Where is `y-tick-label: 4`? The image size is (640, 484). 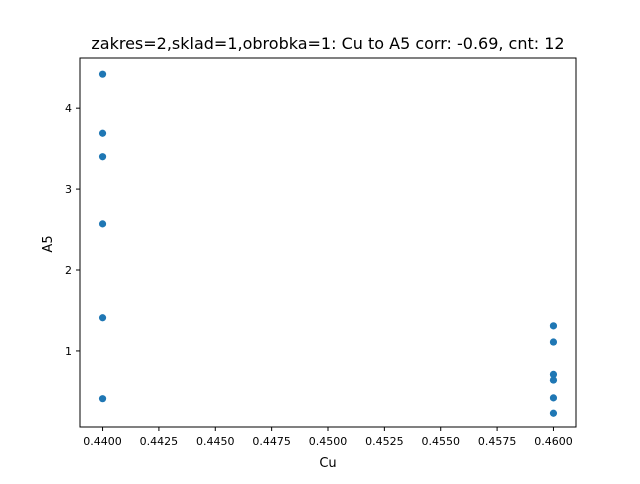 y-tick-label: 4 is located at coordinates (68, 108).